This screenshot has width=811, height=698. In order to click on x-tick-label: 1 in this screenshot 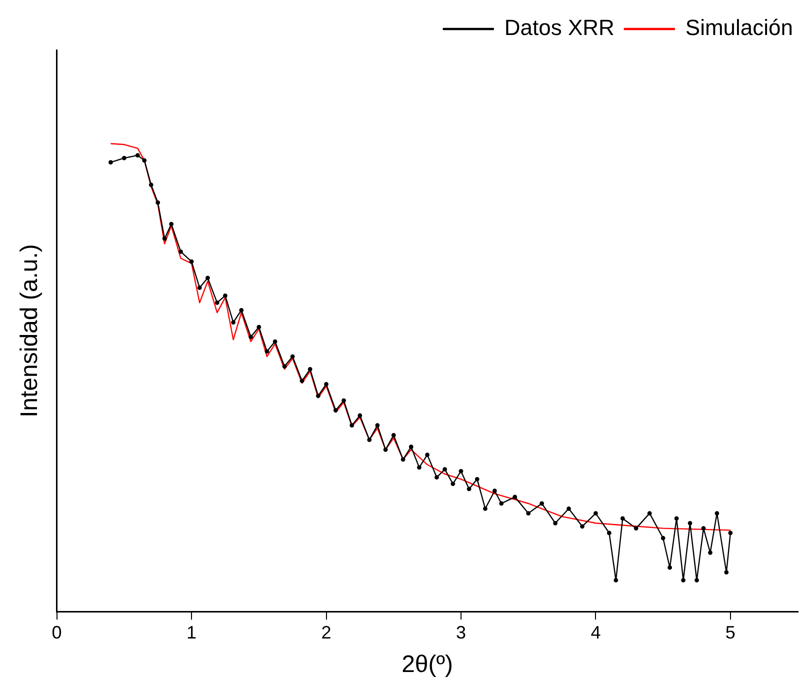, I will do `click(191, 632)`.